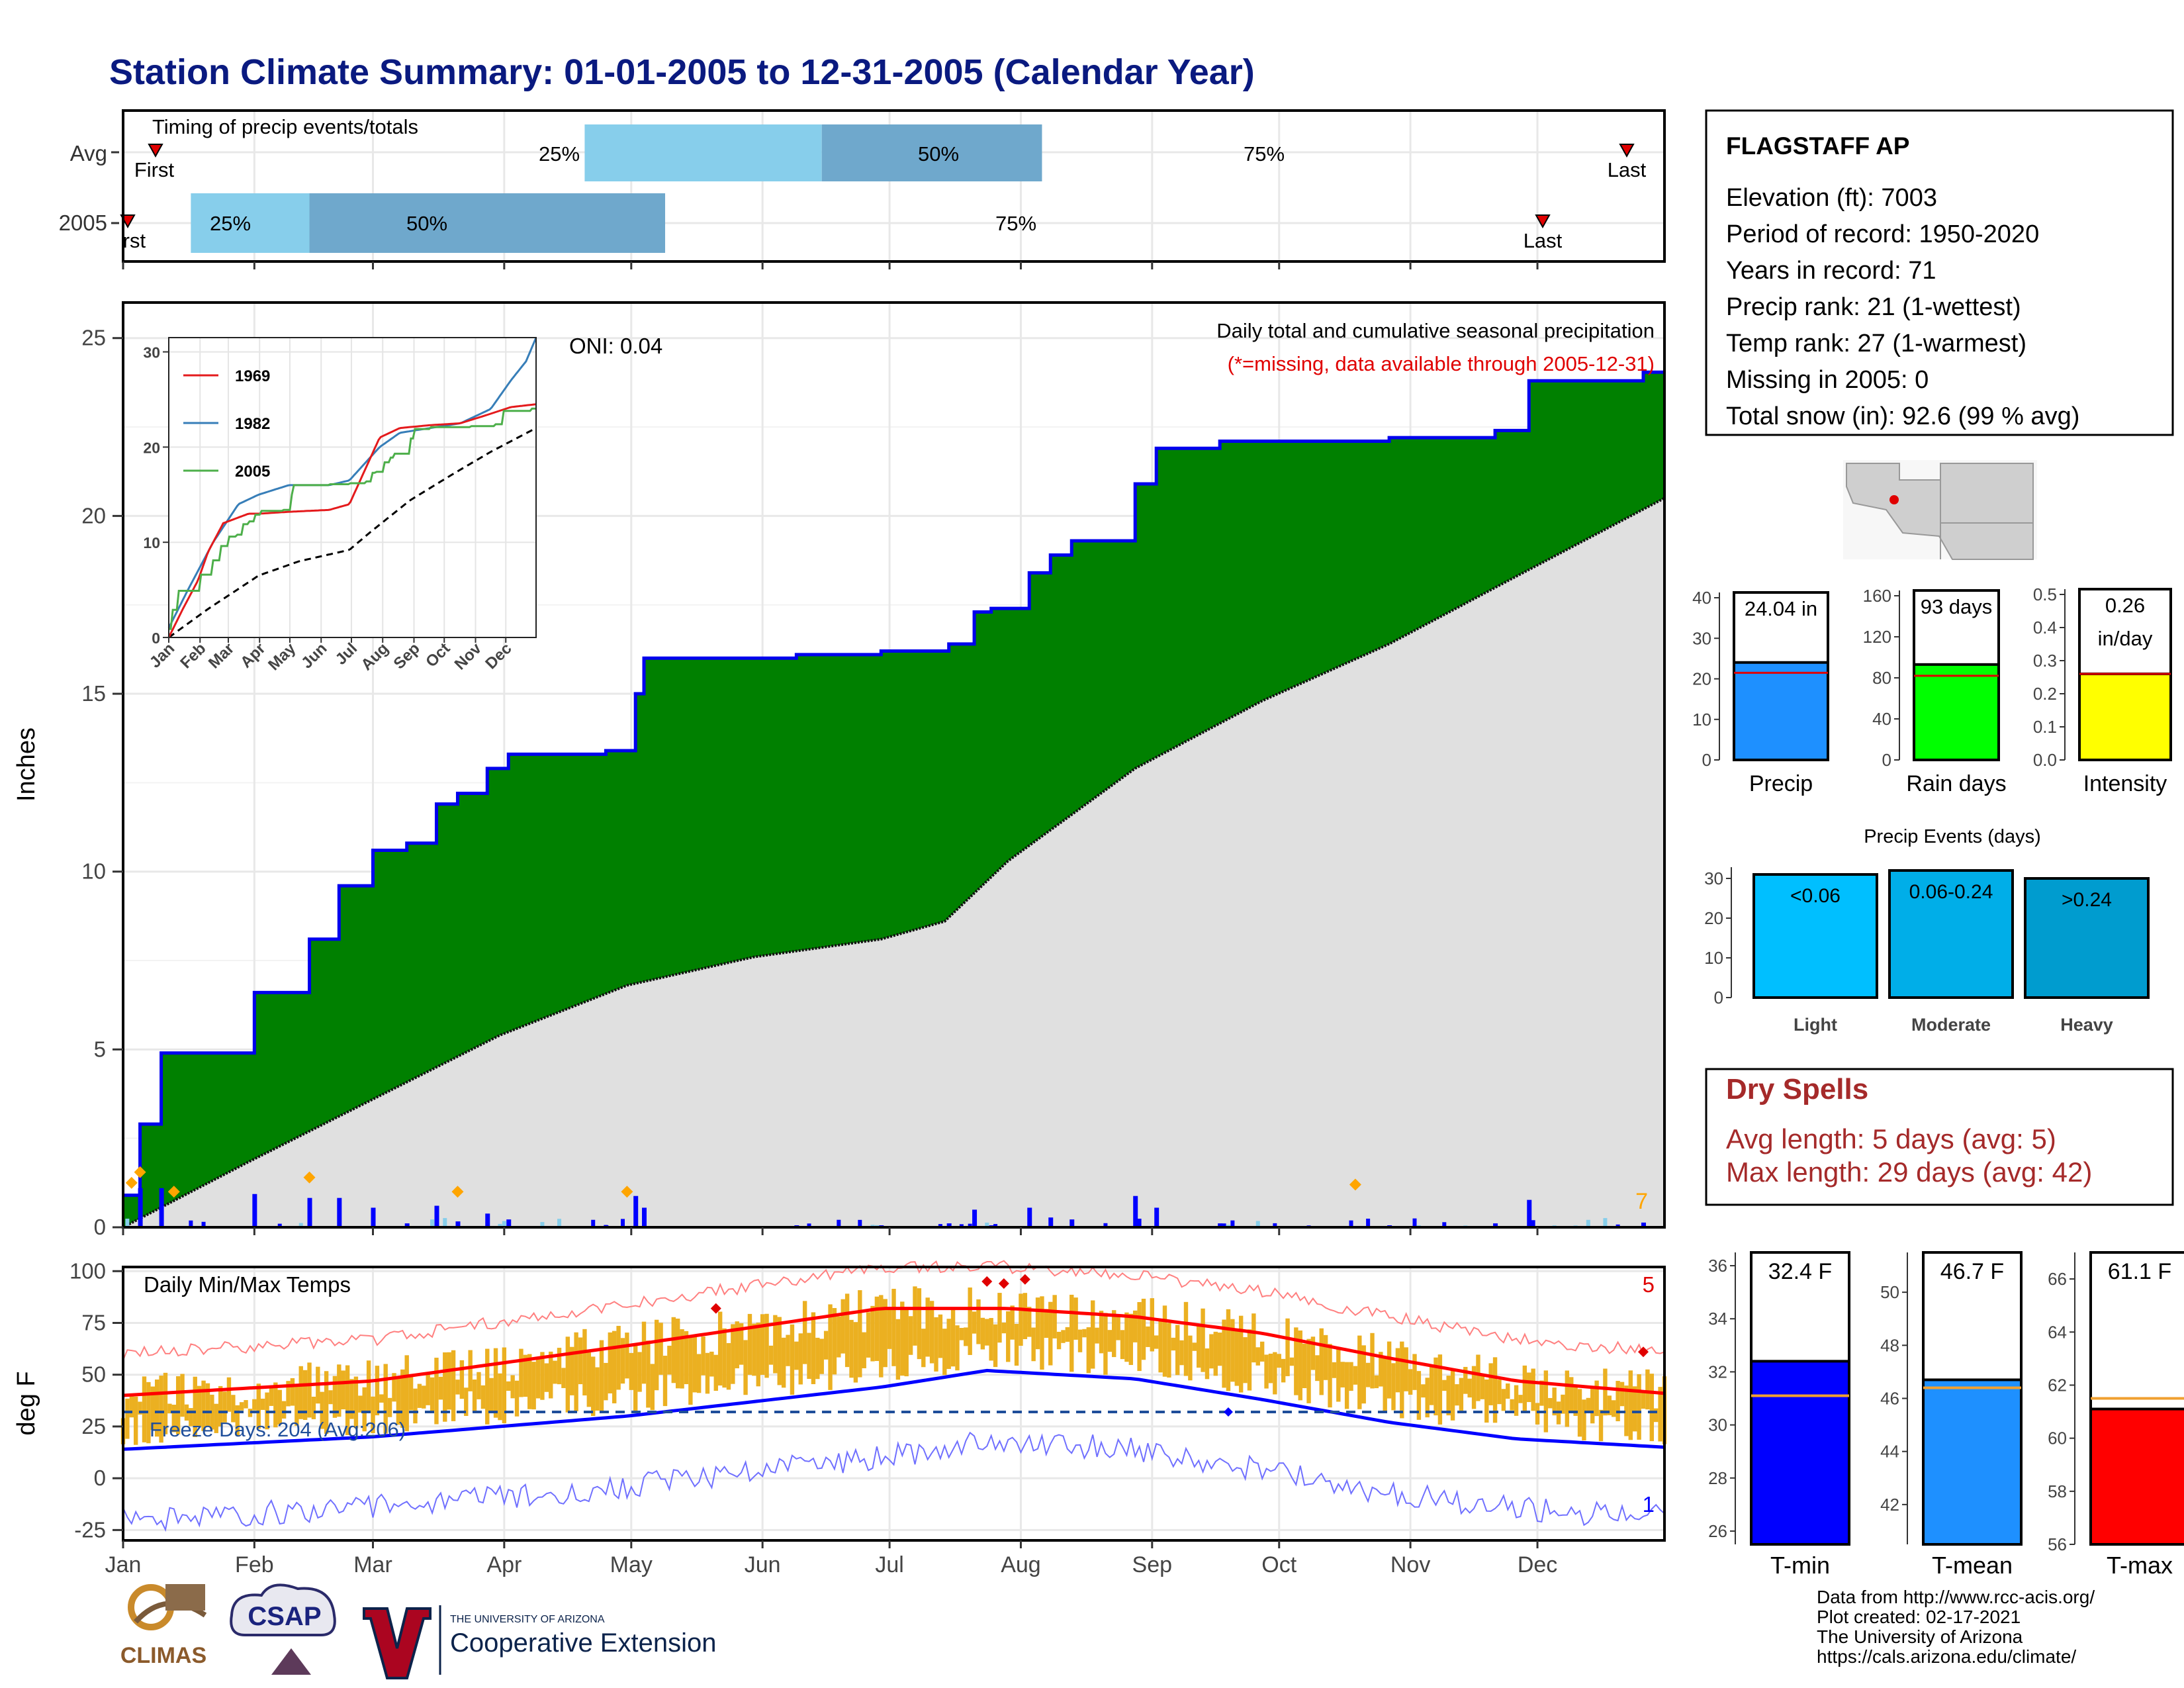 This screenshot has height=1688, width=2184. What do you see at coordinates (2045, 760) in the screenshot?
I see `intensity-tick-label: 0.0` at bounding box center [2045, 760].